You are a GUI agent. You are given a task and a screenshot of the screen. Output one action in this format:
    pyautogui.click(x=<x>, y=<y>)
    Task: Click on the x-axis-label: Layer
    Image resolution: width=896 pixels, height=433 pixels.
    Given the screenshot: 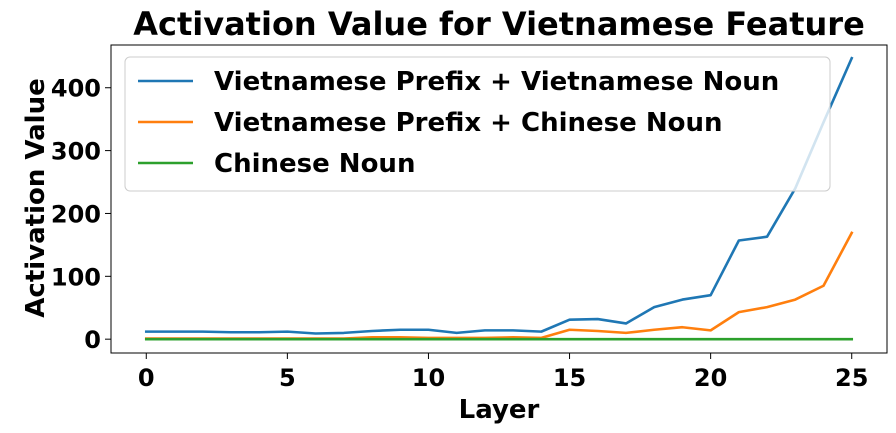 What is the action you would take?
    pyautogui.click(x=499, y=410)
    